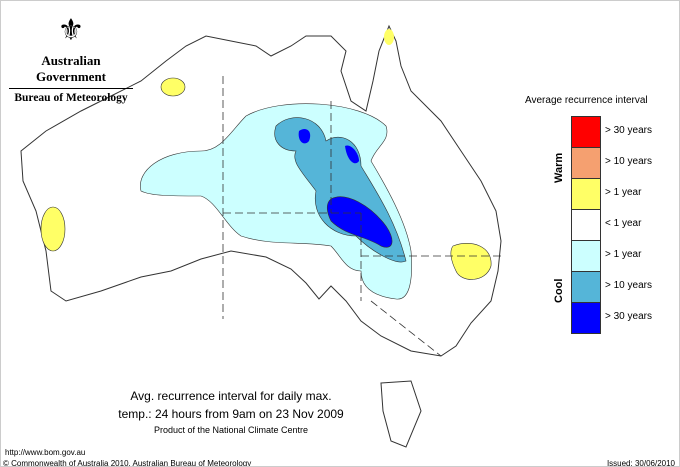  I want to click on caption-line3: Product of the National Climate Centre, so click(231, 430).